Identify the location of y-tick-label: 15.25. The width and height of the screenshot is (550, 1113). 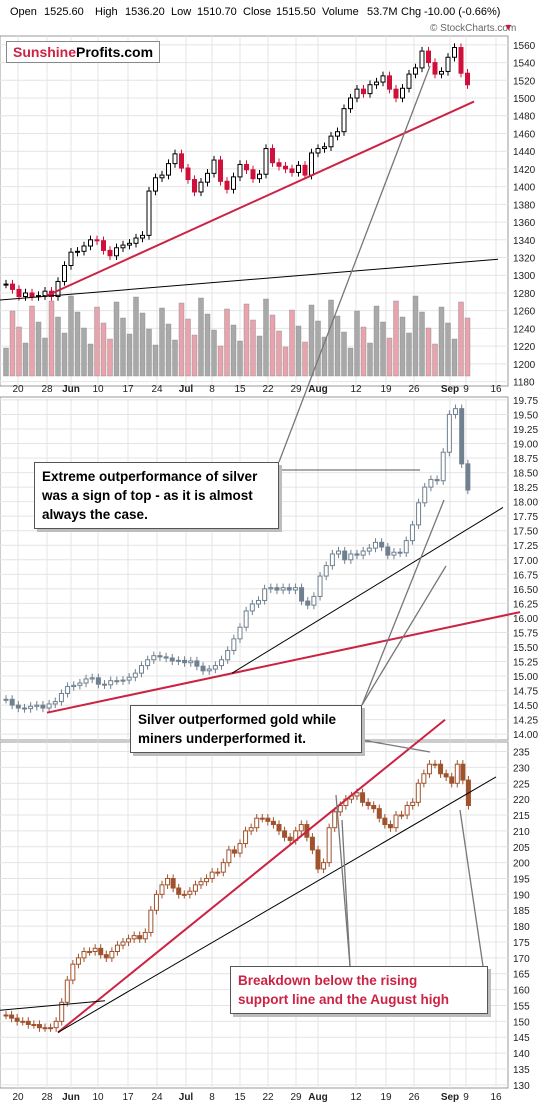
(525, 663).